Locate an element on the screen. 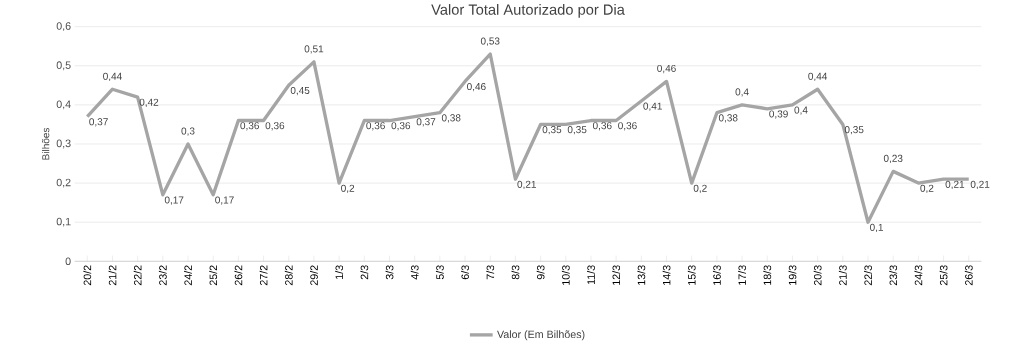 The image size is (1024, 348). data-label: 0,51 is located at coordinates (314, 49).